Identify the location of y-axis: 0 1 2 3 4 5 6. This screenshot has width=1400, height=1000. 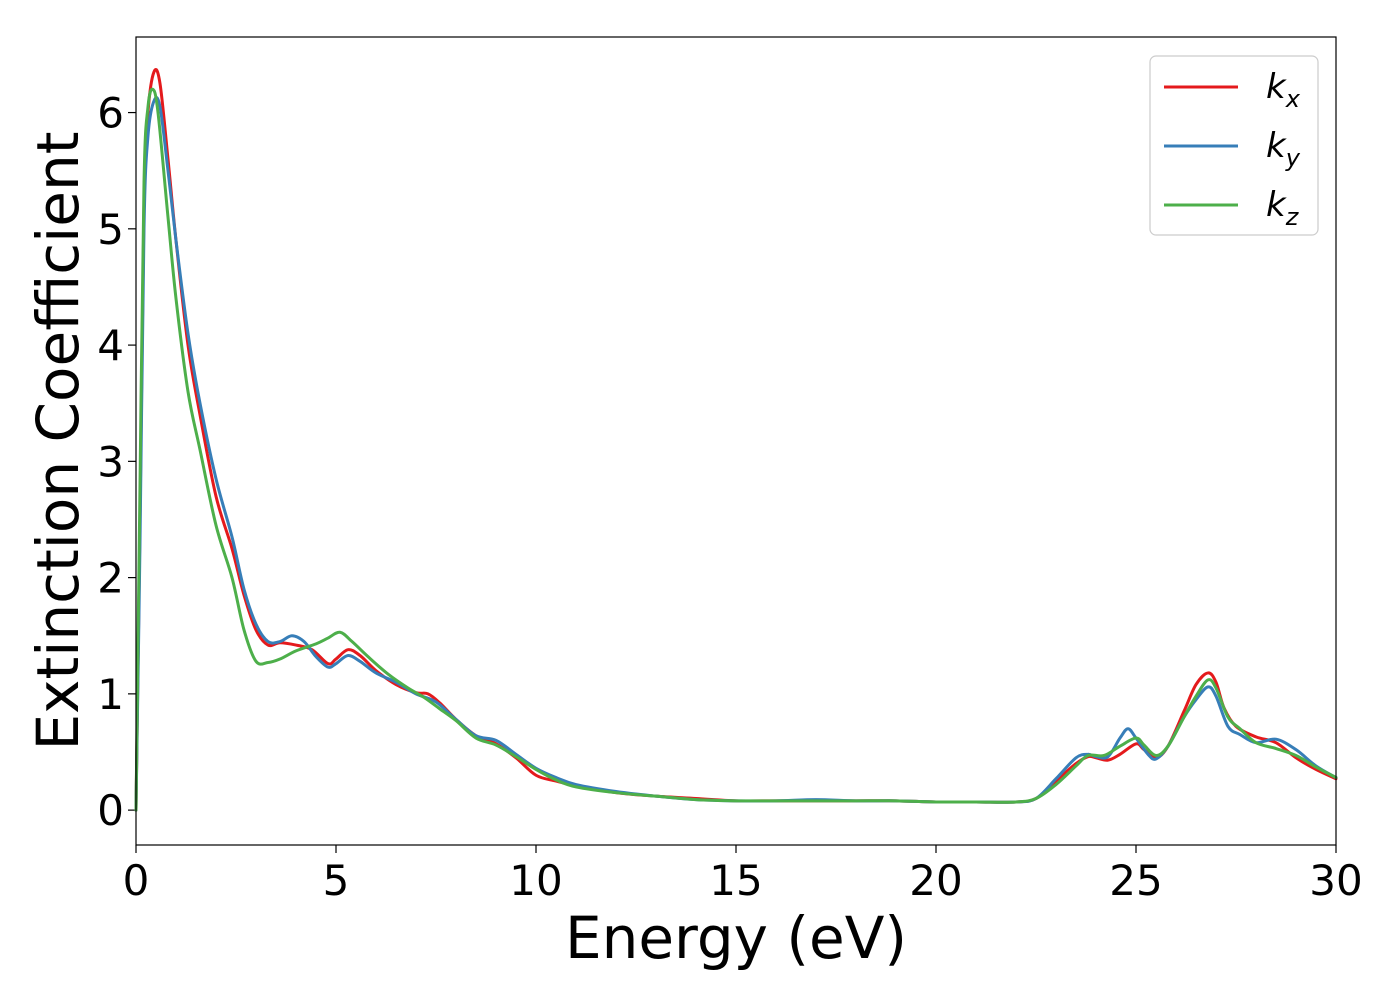
(116, 462).